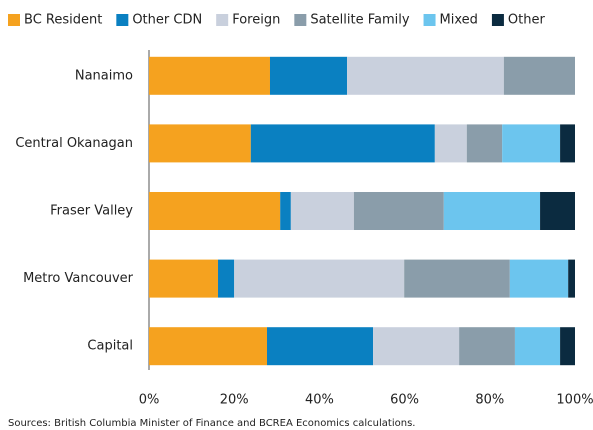  What do you see at coordinates (167, 20) in the screenshot?
I see `legend-label: Other CDN` at bounding box center [167, 20].